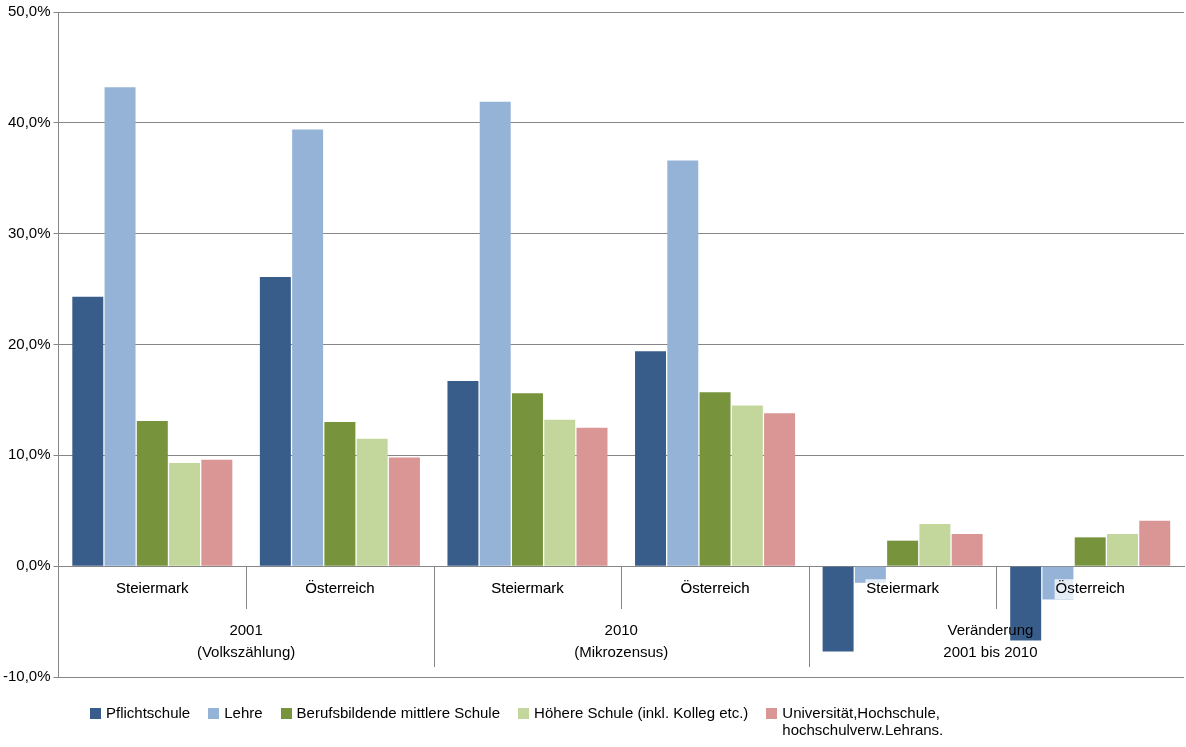 This screenshot has height=747, width=1186. Describe the element at coordinates (29, 454) in the screenshot. I see `y-tick-label: 10,0%` at that location.